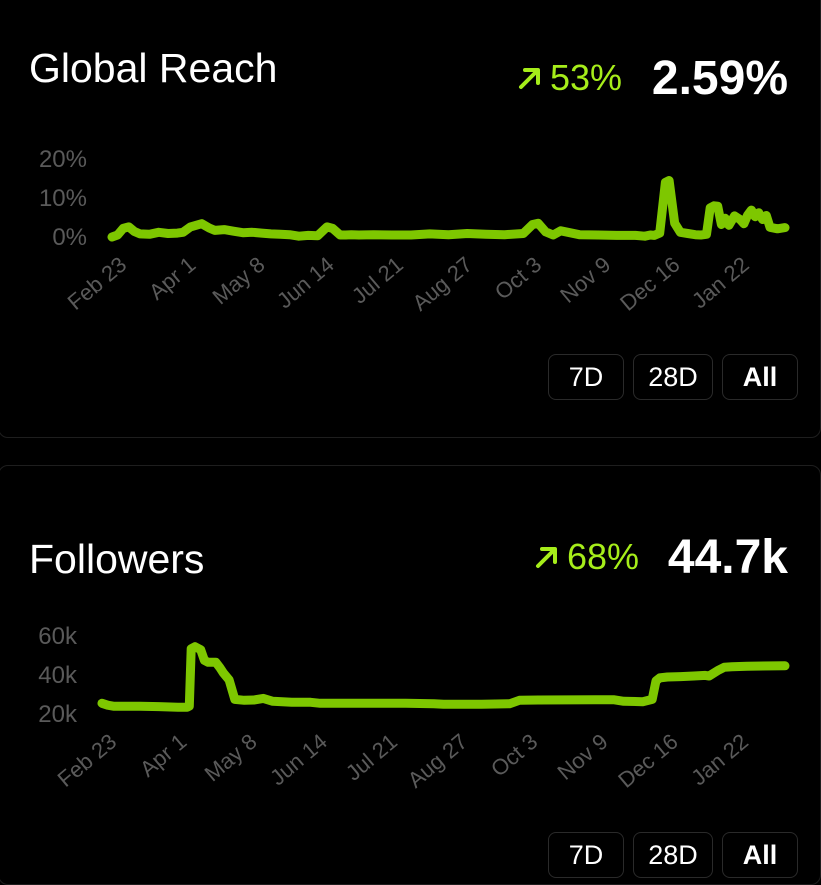  Describe the element at coordinates (518, 278) in the screenshot. I see `reach-xtick-label: Oct 3` at that location.